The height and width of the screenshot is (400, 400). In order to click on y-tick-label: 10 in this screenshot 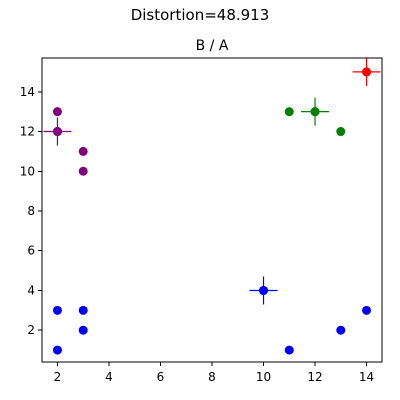, I will do `click(27, 171)`.